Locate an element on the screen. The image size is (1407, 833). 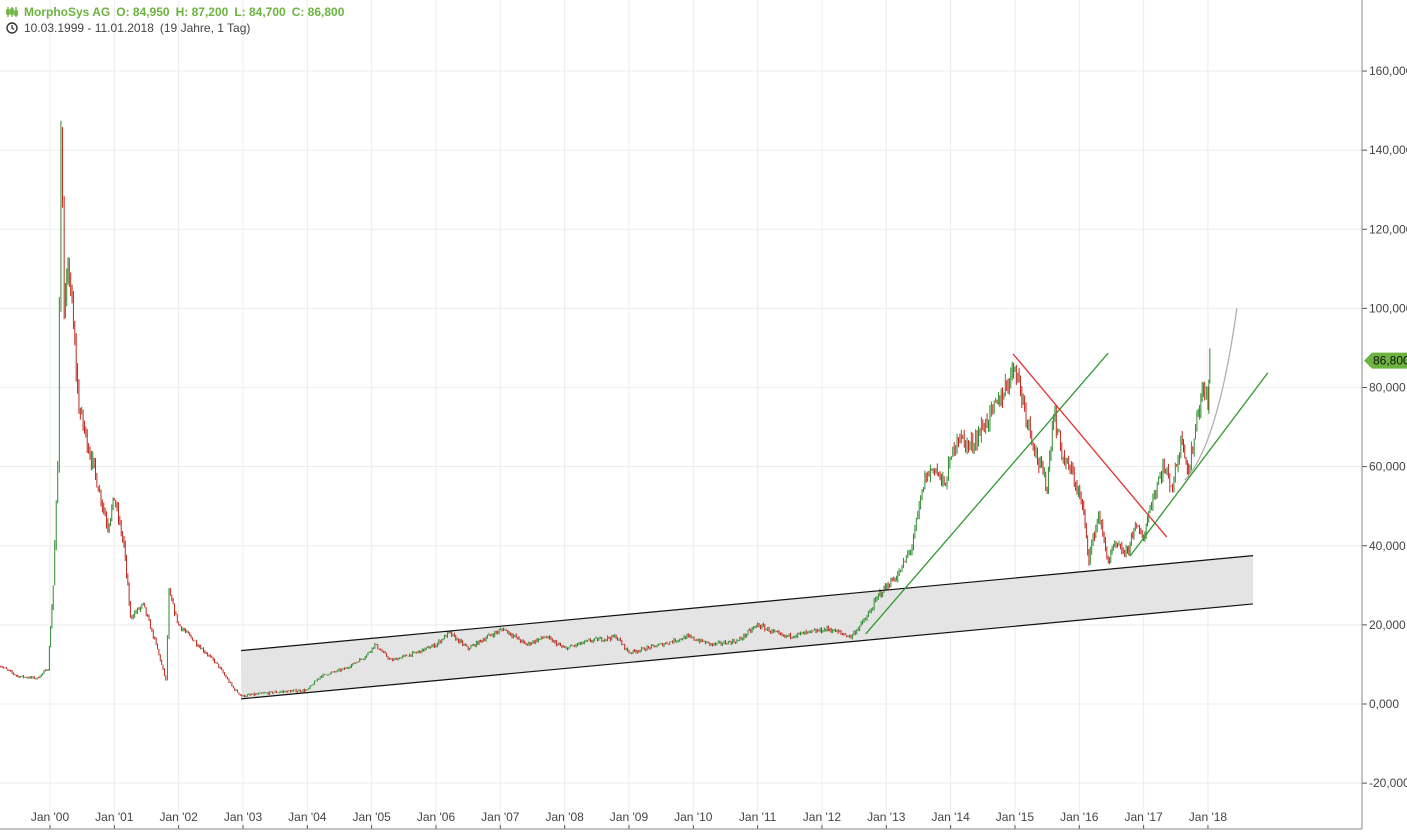
x-tick-label: Jan '16 is located at coordinates (1079, 817).